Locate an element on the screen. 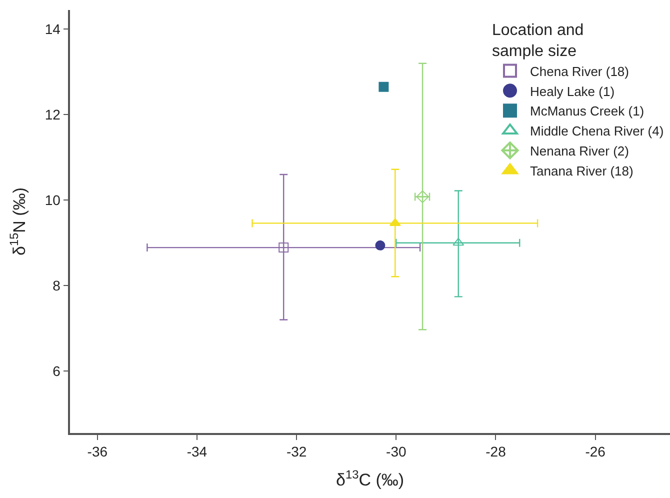 This screenshot has width=670, height=498. y-tick-label: 6 is located at coordinates (56, 370).